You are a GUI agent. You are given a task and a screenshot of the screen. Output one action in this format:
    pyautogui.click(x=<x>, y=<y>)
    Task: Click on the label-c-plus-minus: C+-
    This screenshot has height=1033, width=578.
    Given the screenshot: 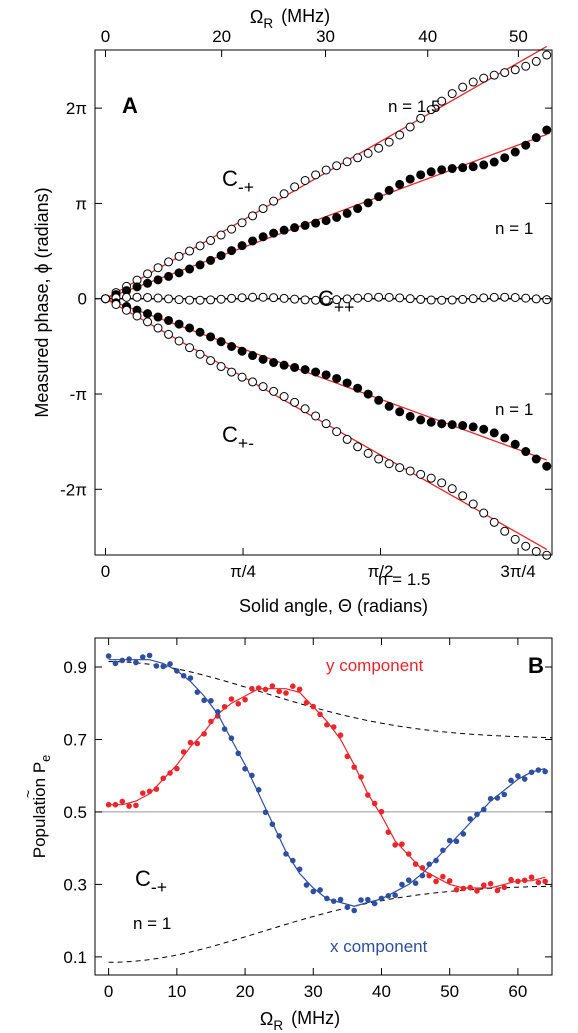 What is the action you would take?
    pyautogui.click(x=238, y=437)
    